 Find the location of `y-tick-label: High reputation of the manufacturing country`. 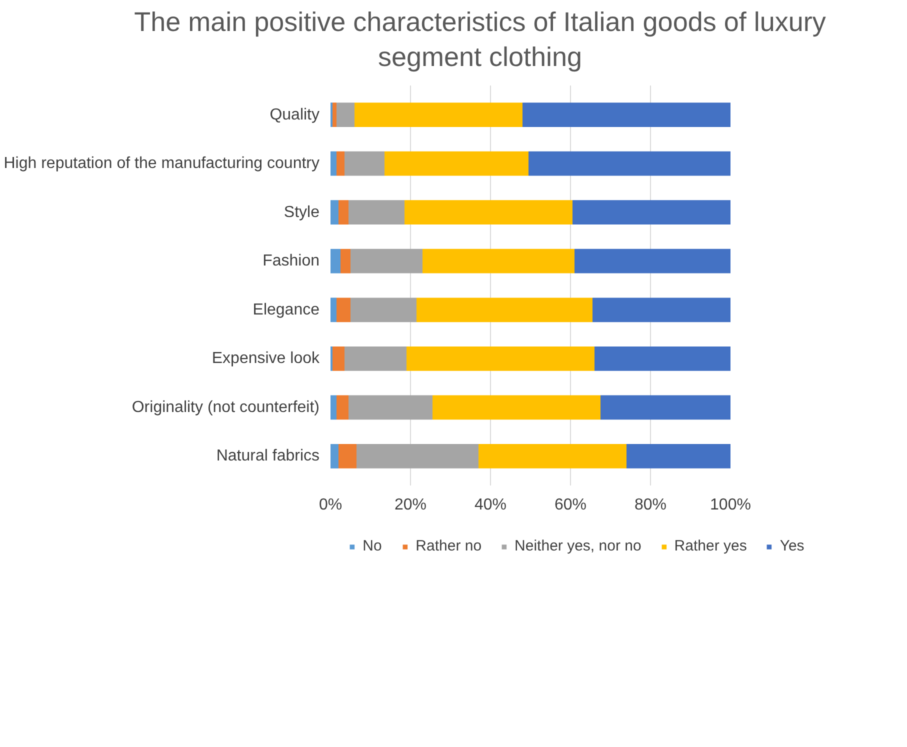

y-tick-label: High reputation of the manufacturing country is located at coordinates (162, 163).